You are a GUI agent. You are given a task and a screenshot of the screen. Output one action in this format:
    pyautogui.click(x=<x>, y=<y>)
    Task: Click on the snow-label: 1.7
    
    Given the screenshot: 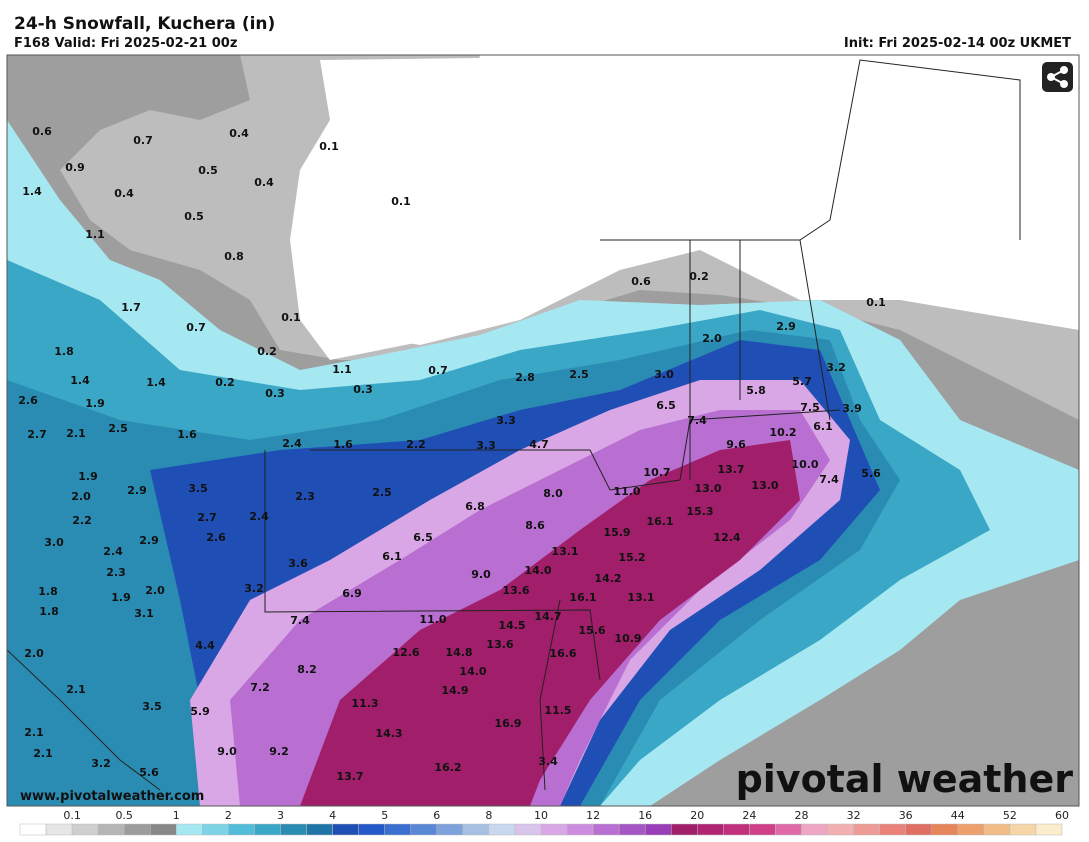 What is the action you would take?
    pyautogui.click(x=131, y=307)
    